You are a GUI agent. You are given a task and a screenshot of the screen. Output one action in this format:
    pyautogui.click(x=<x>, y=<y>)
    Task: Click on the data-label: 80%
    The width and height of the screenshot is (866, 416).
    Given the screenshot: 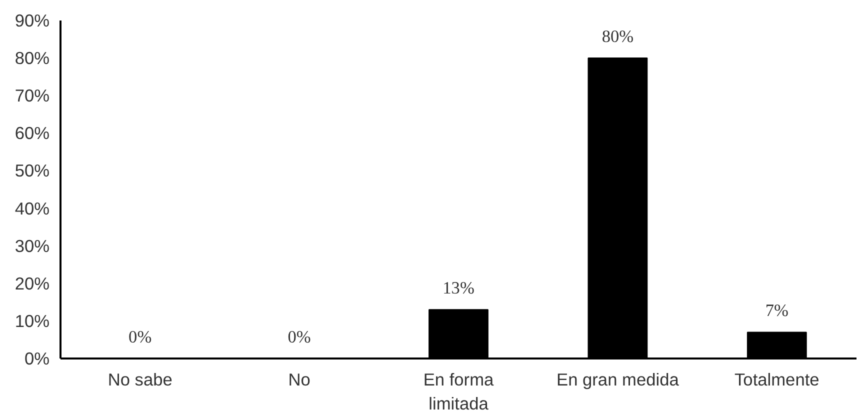 What is the action you would take?
    pyautogui.click(x=618, y=36)
    